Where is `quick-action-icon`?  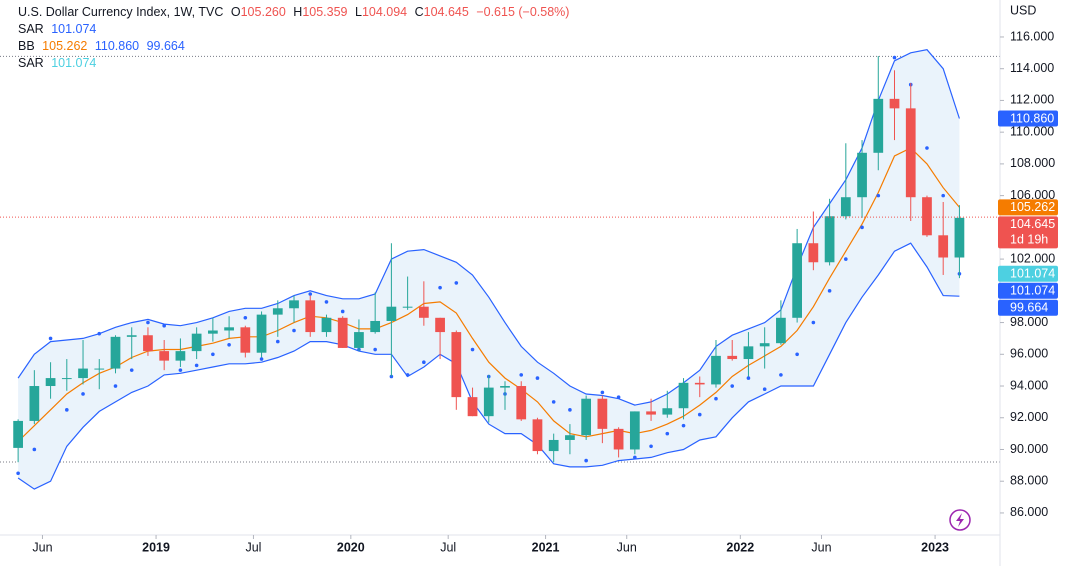
quick-action-icon is located at coordinates (960, 520).